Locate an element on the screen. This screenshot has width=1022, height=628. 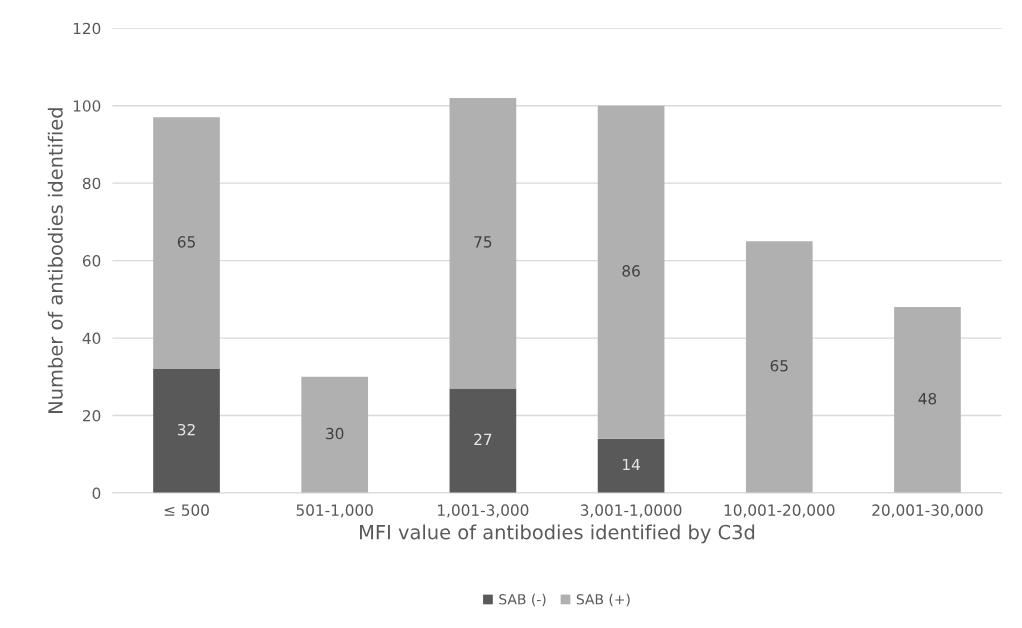
y-tick-label: 40 is located at coordinates (91, 338).